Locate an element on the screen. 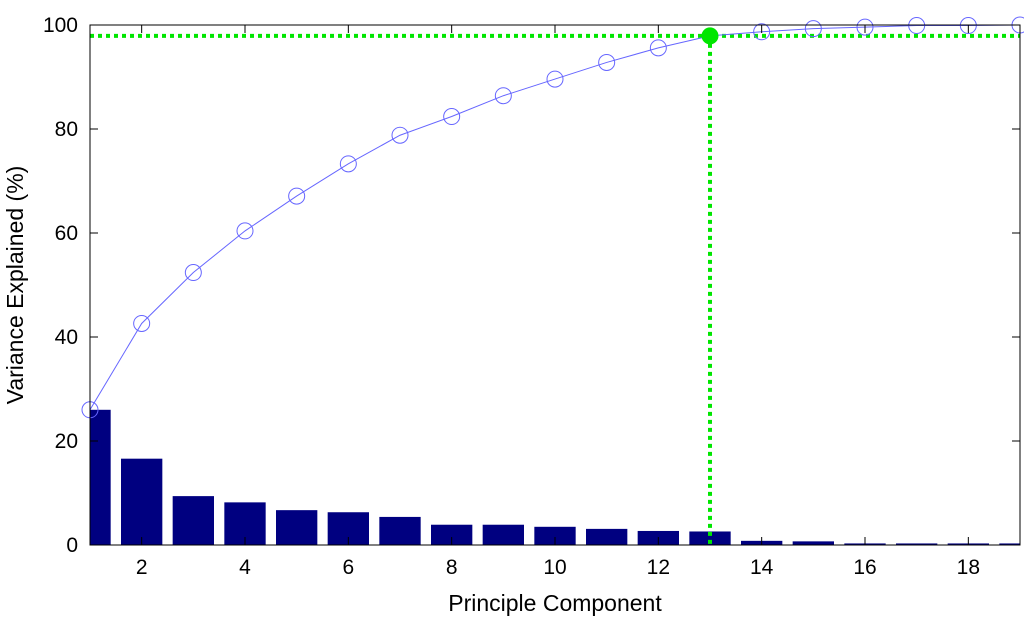 Image resolution: width=1024 pixels, height=617 pixels. x-tick-label: 18 is located at coordinates (968, 567).